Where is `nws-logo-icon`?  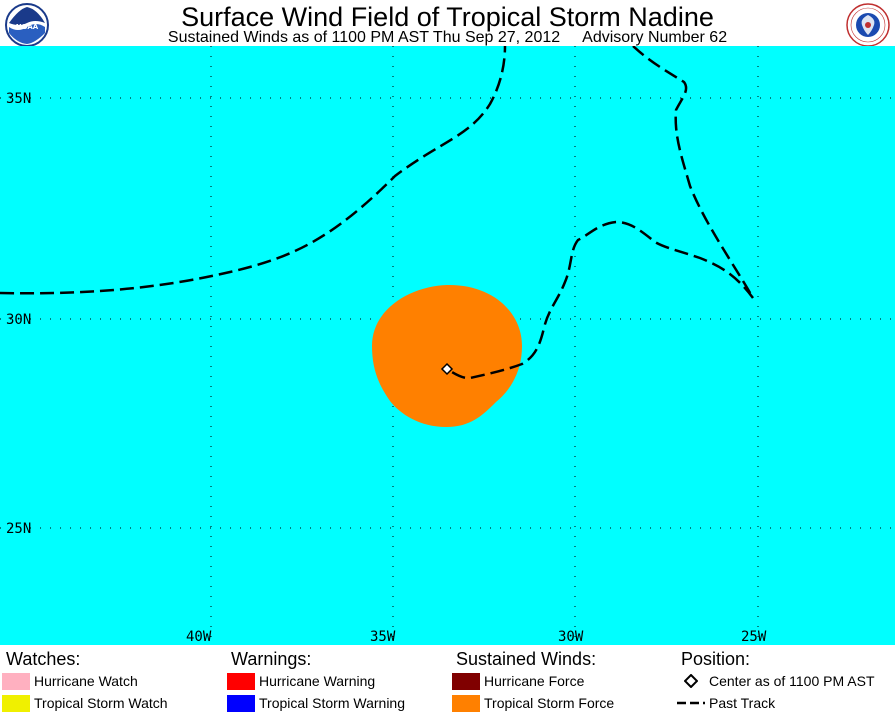 nws-logo-icon is located at coordinates (868, 25).